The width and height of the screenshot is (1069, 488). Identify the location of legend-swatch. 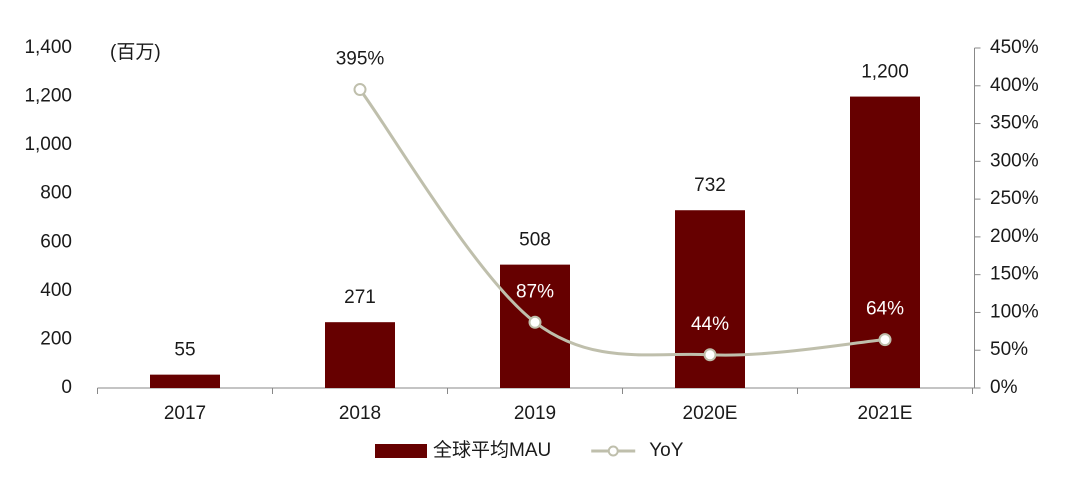
(401, 451).